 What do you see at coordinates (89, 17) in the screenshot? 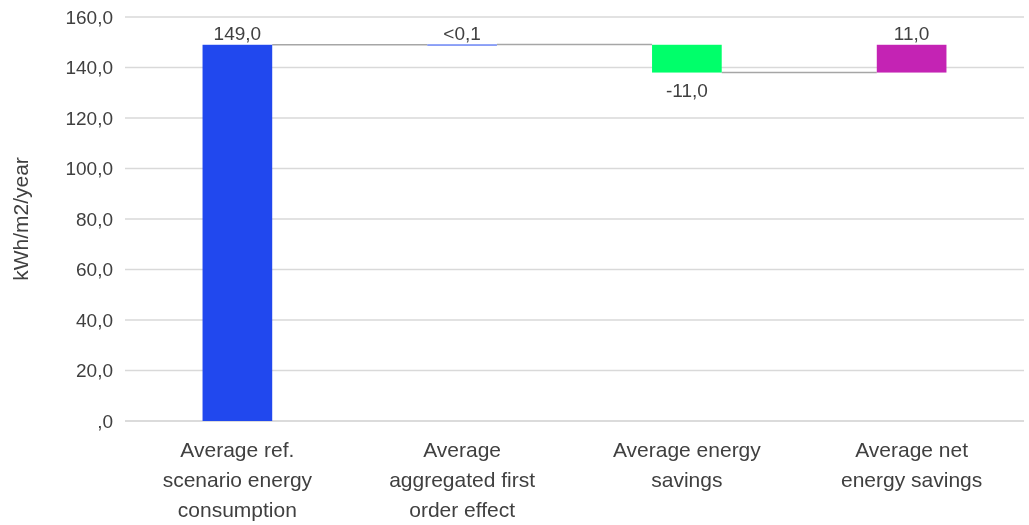
I see `y-tick-label: 160,0` at bounding box center [89, 17].